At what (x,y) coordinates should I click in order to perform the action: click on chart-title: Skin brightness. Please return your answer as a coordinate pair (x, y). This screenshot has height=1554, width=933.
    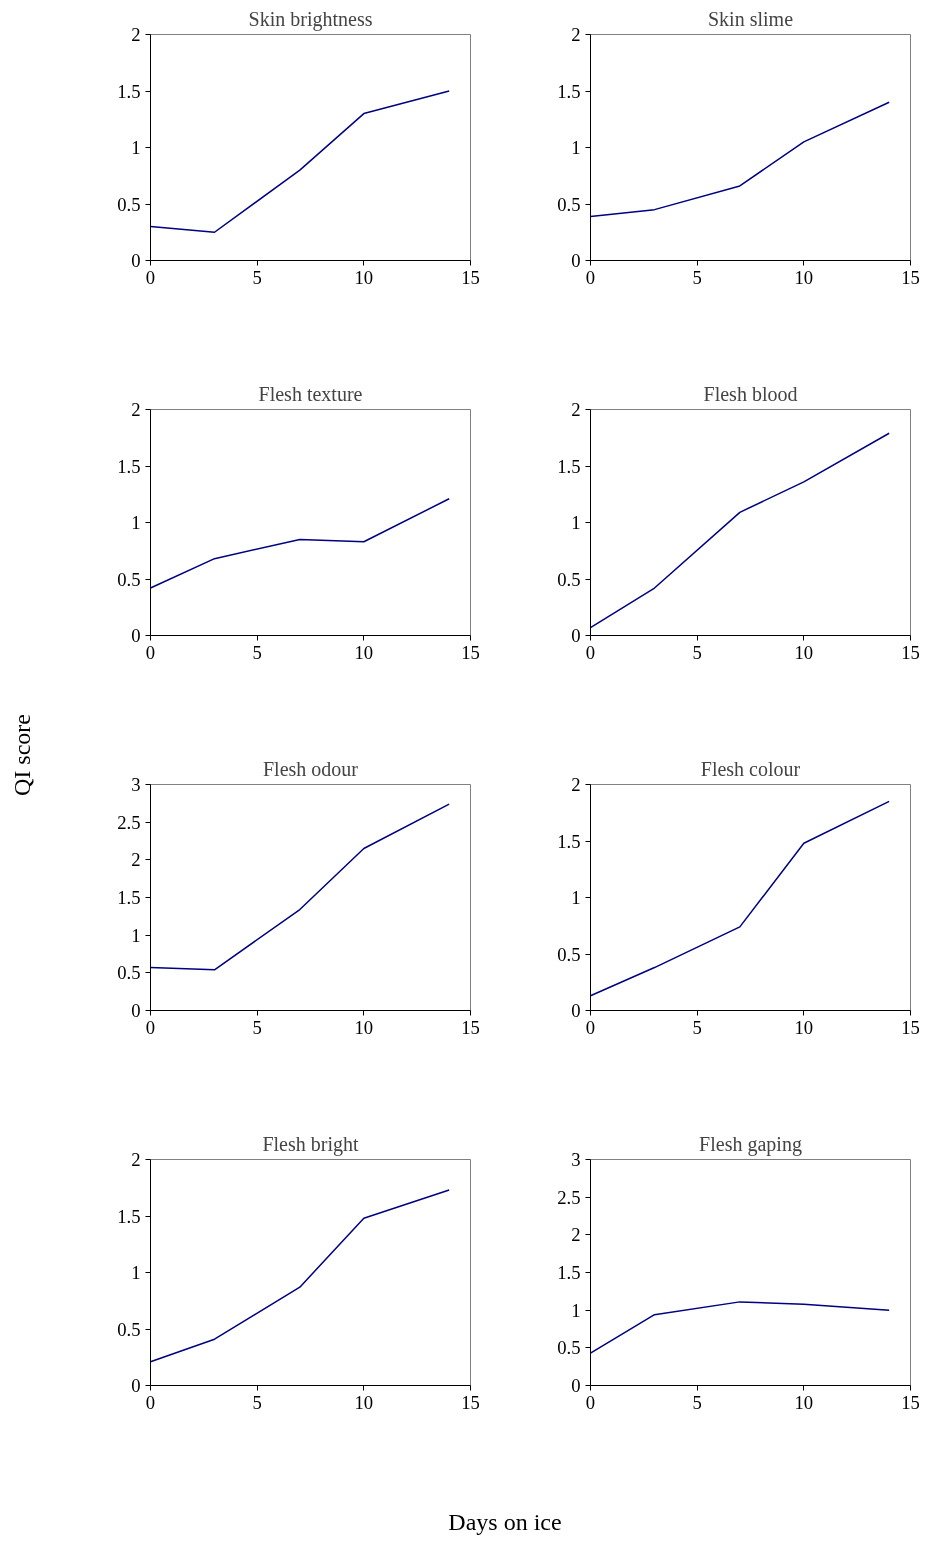
    Looking at the image, I should click on (310, 19).